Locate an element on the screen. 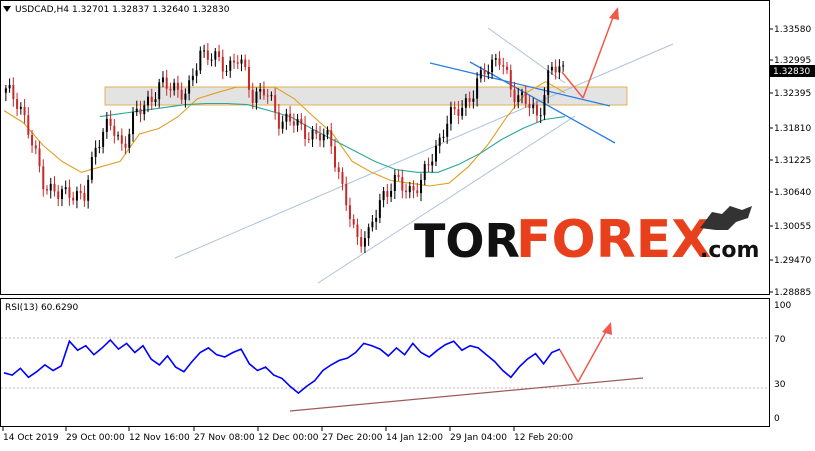 The width and height of the screenshot is (815, 451). price-tick-label: 1.31810 is located at coordinates (792, 129).